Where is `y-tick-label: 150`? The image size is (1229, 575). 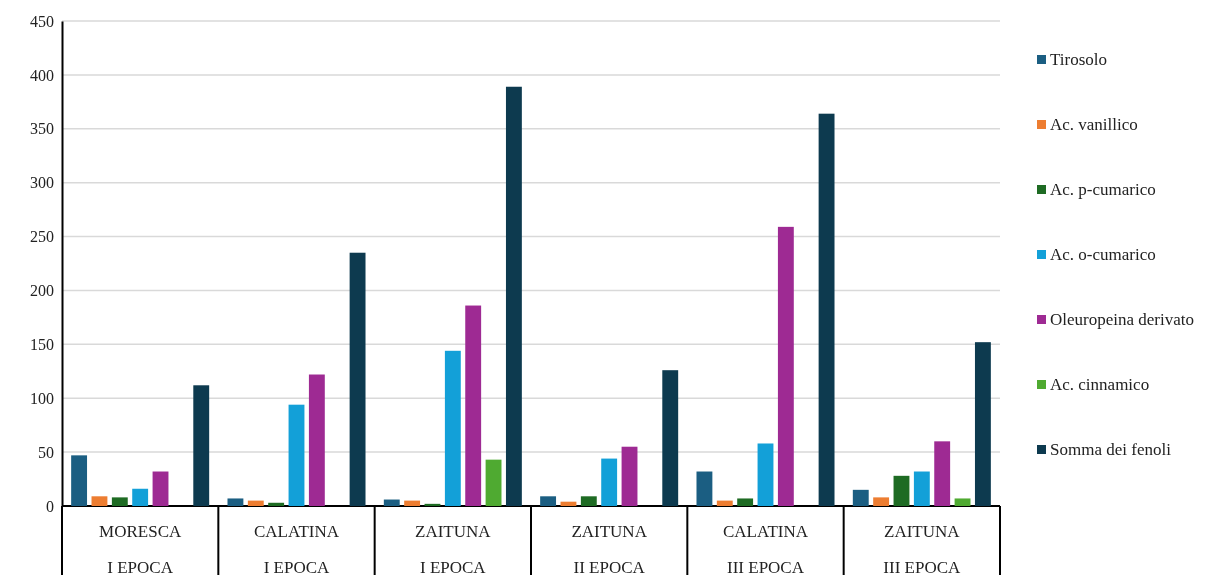
y-tick-label: 150 is located at coordinates (42, 344).